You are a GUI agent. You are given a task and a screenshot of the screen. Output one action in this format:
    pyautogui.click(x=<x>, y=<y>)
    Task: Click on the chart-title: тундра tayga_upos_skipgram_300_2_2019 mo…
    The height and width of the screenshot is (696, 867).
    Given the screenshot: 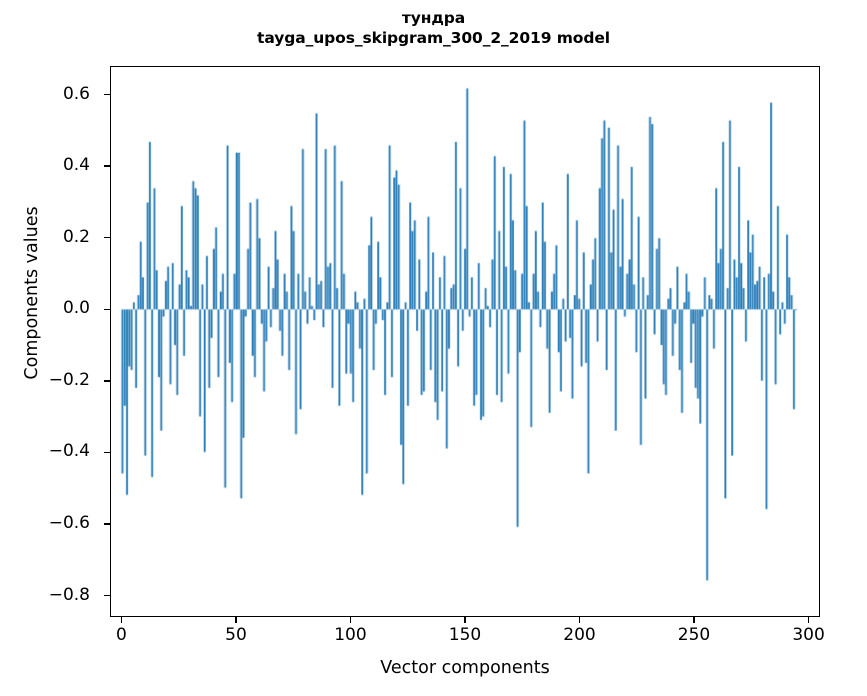 What is the action you would take?
    pyautogui.click(x=433, y=28)
    